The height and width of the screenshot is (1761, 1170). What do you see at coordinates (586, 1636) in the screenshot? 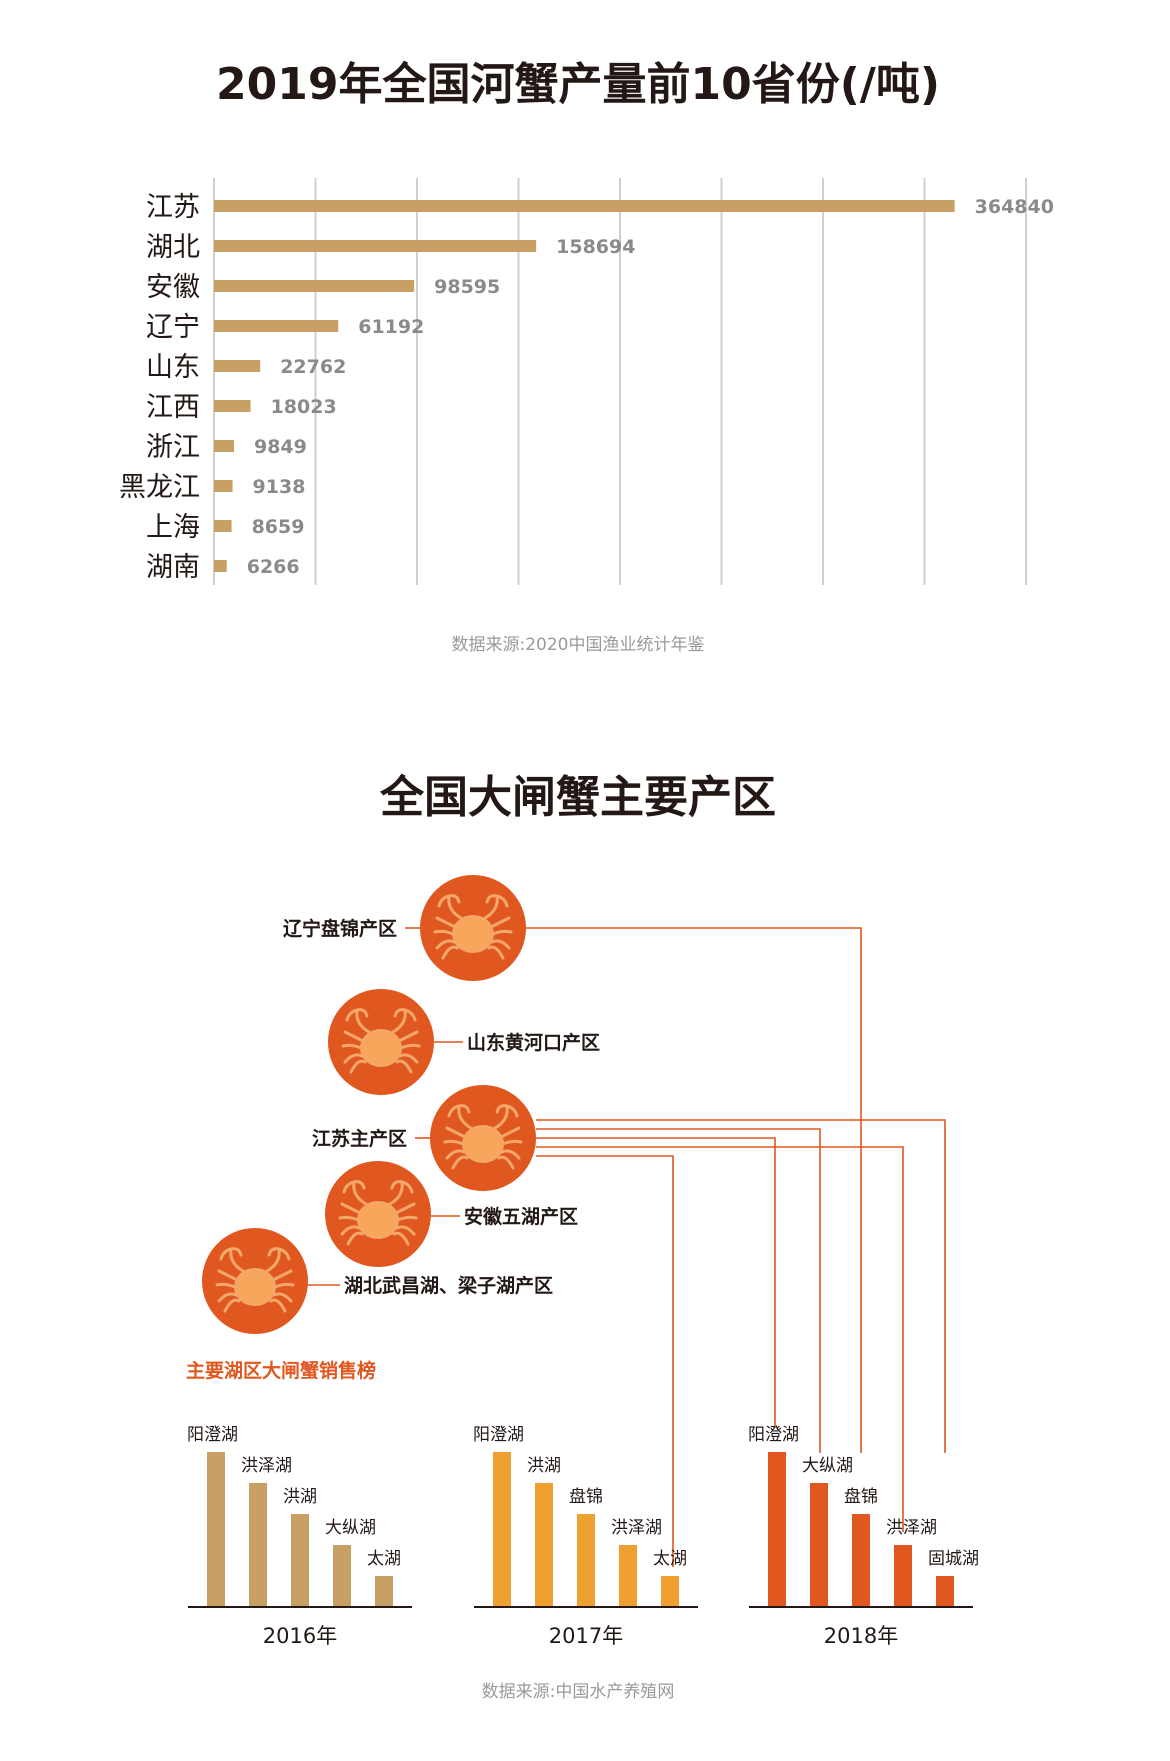
I see `year-label: 2017年` at bounding box center [586, 1636].